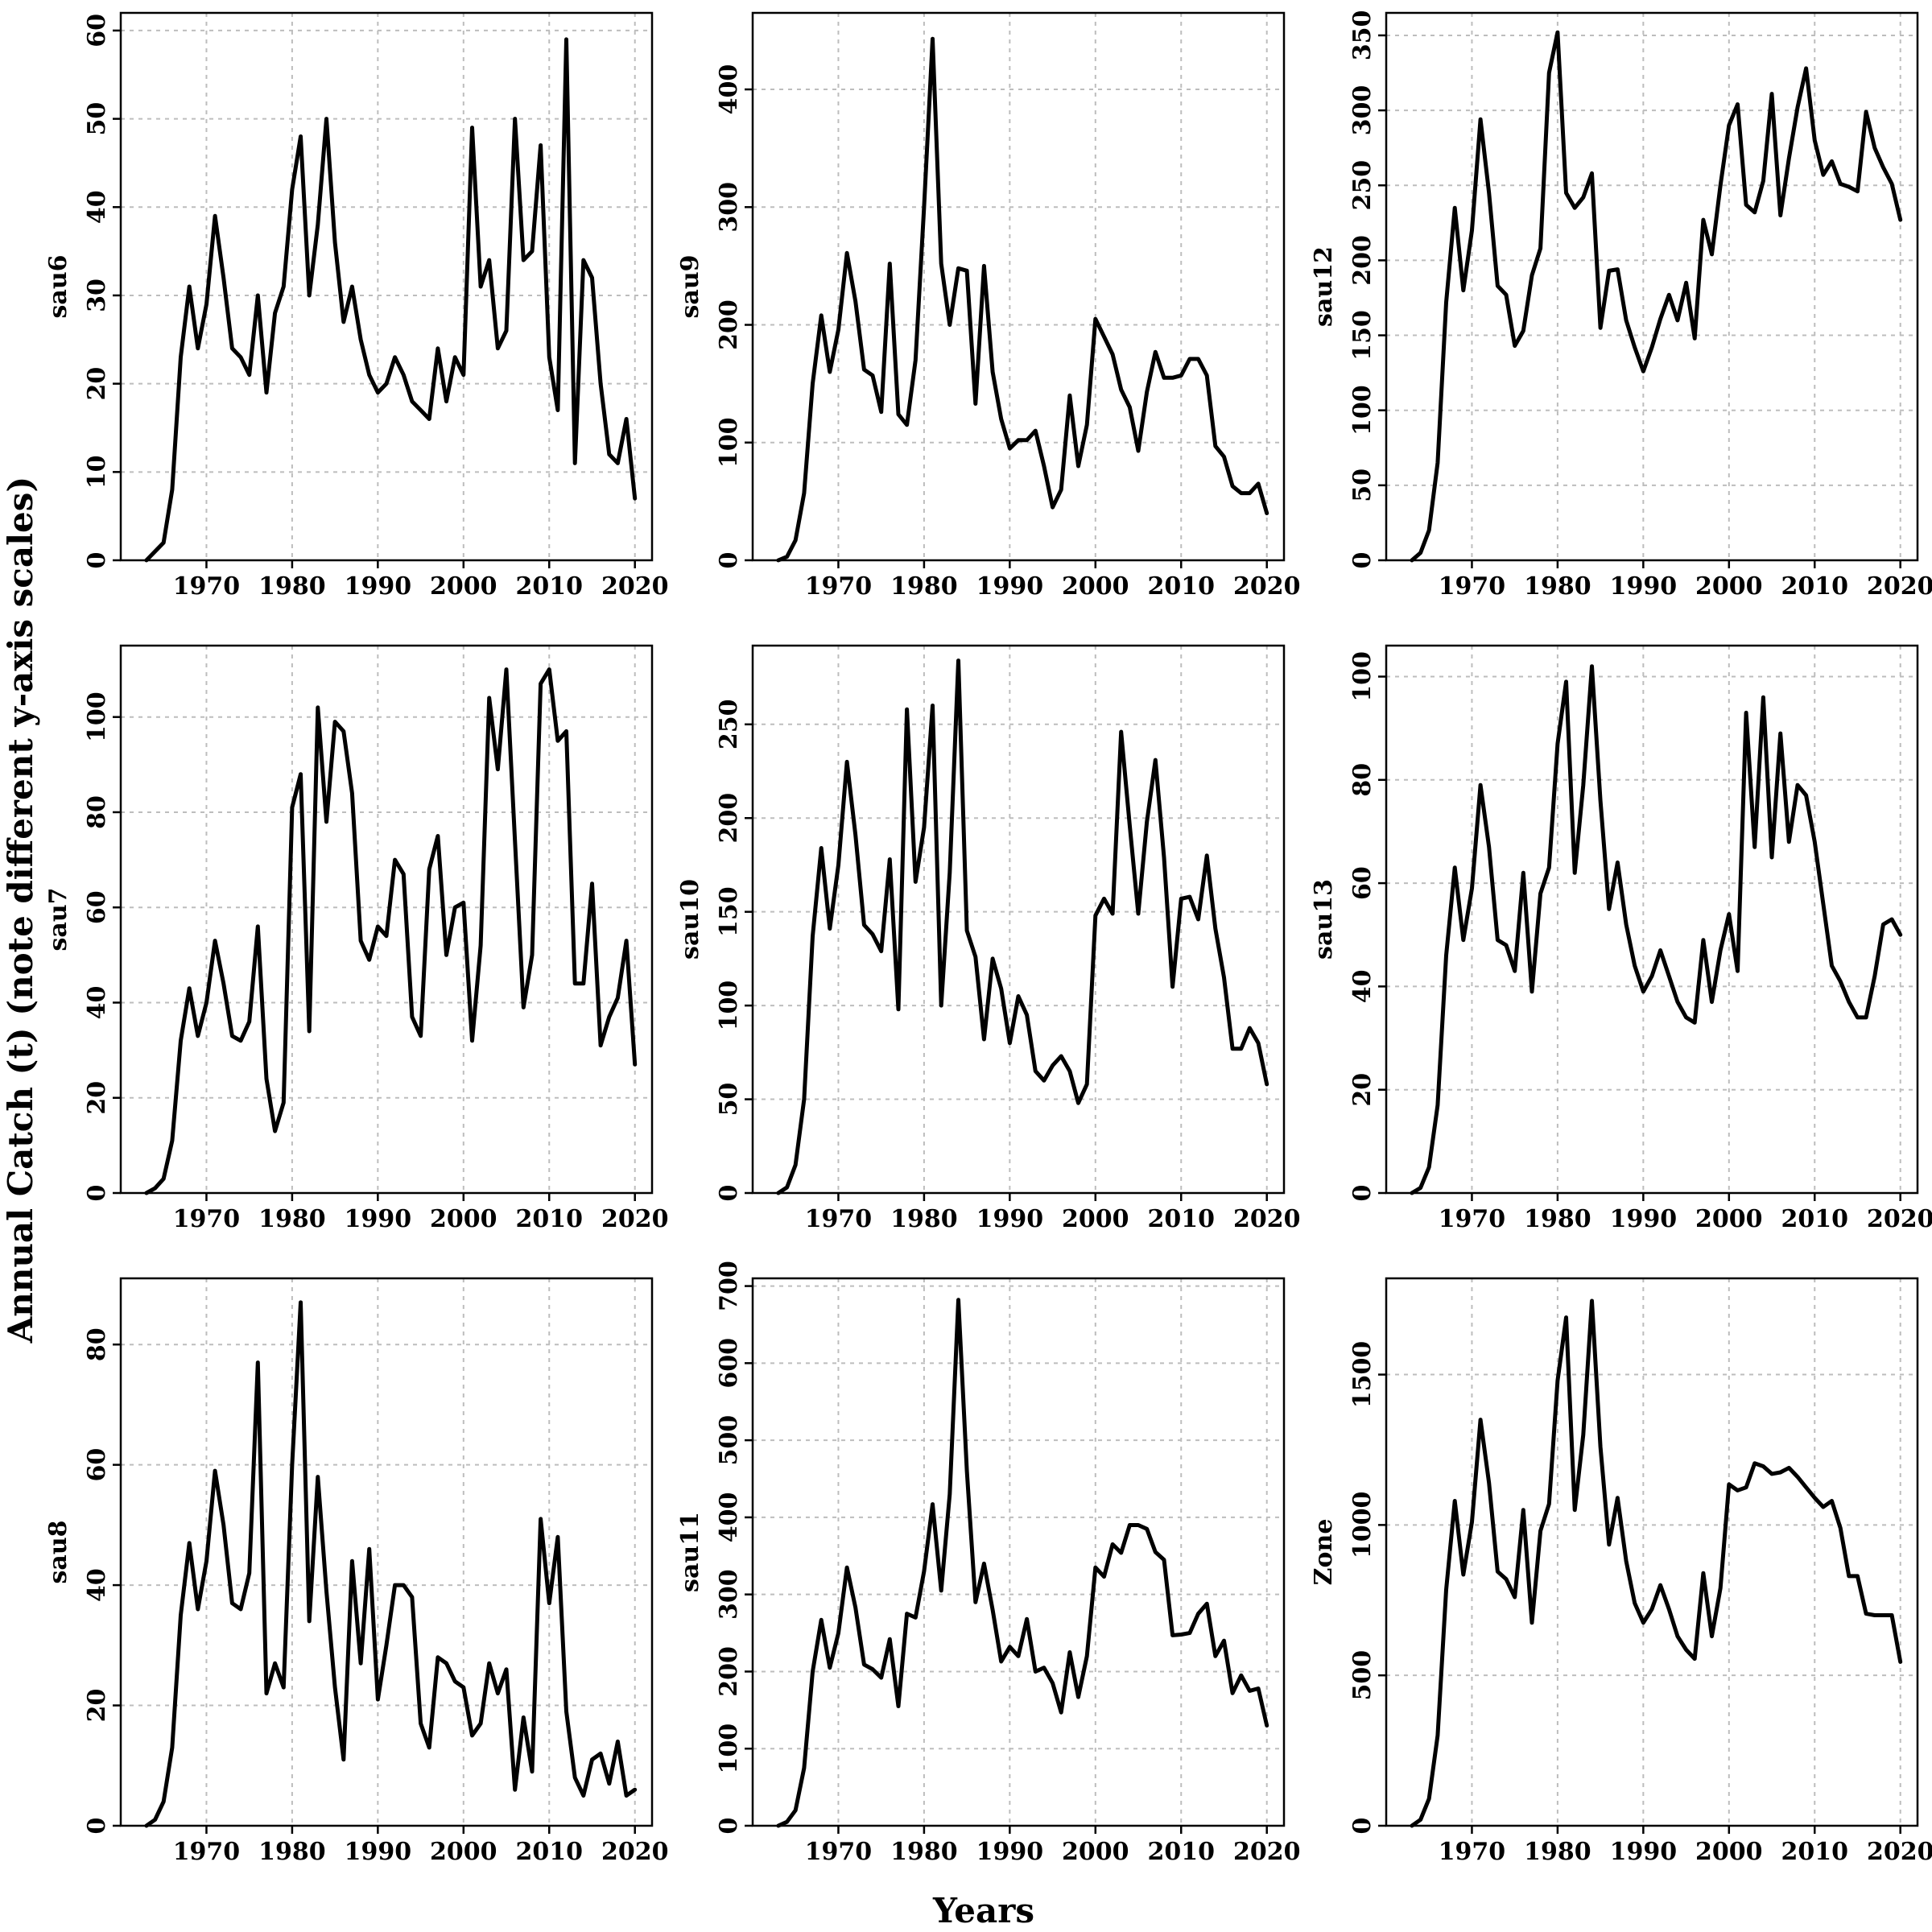 The width and height of the screenshot is (1932, 1932). What do you see at coordinates (729, 1286) in the screenshot?
I see `y-tick-label: 700` at bounding box center [729, 1286].